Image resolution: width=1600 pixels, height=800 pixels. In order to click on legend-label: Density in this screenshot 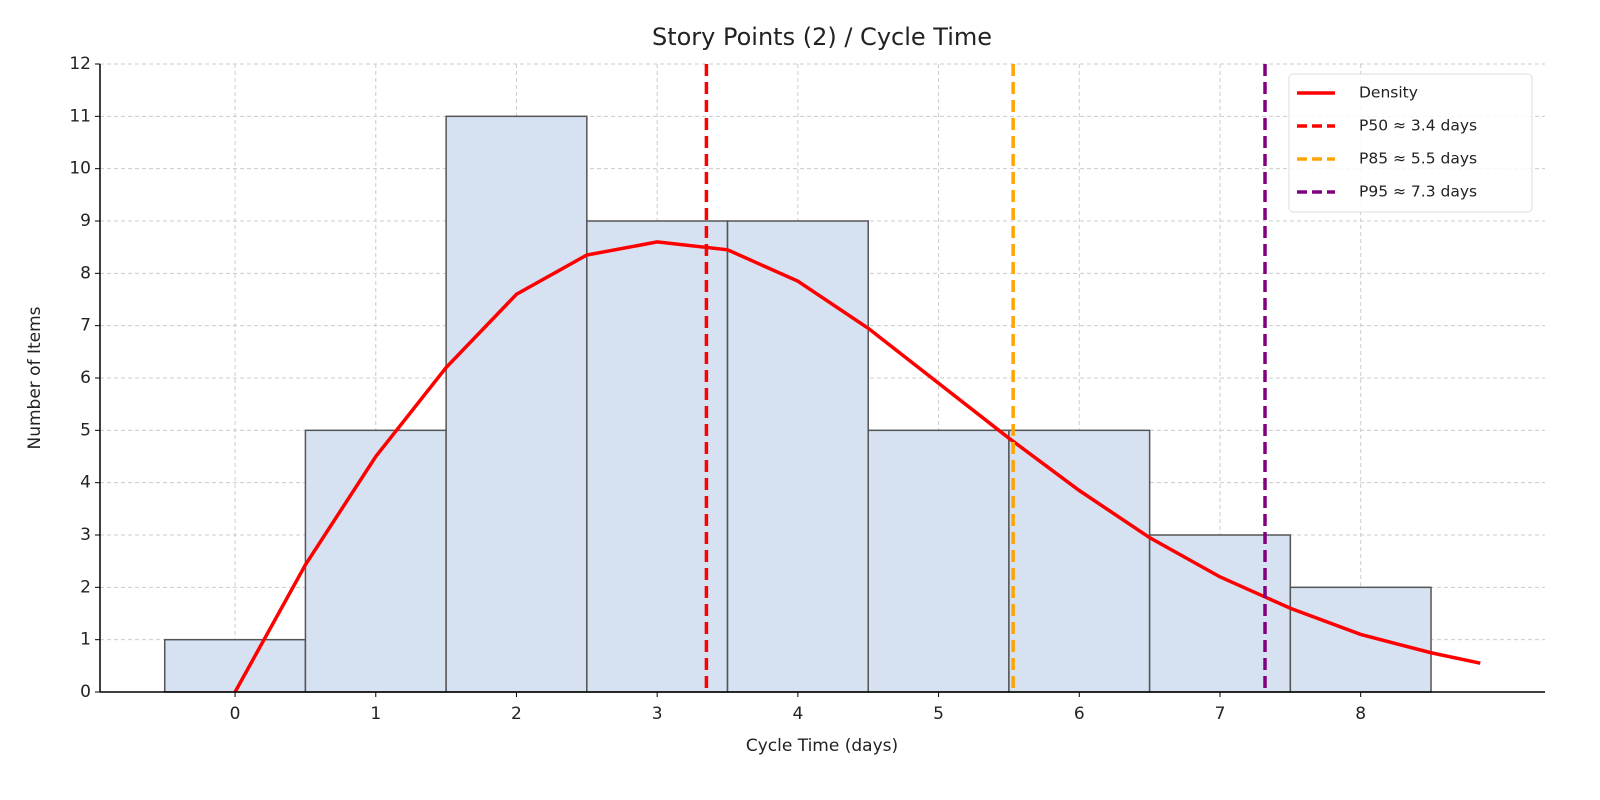, I will do `click(1388, 93)`.